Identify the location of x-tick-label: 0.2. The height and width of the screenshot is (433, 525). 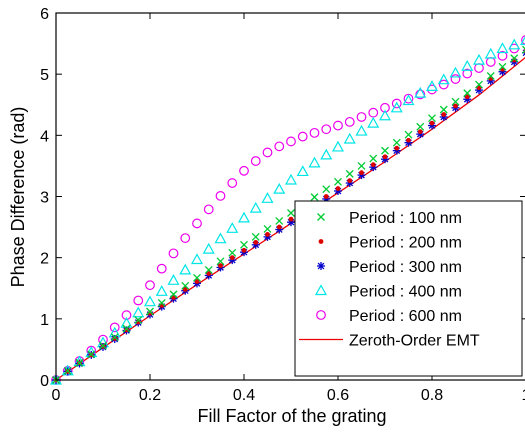
(150, 395).